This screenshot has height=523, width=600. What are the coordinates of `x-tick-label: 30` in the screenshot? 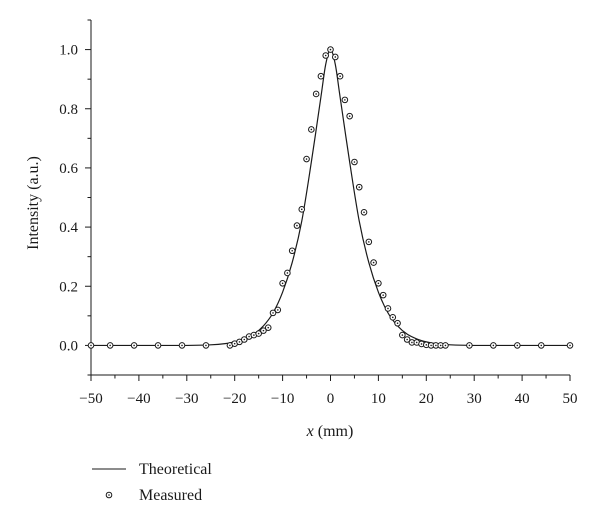 It's located at (474, 399).